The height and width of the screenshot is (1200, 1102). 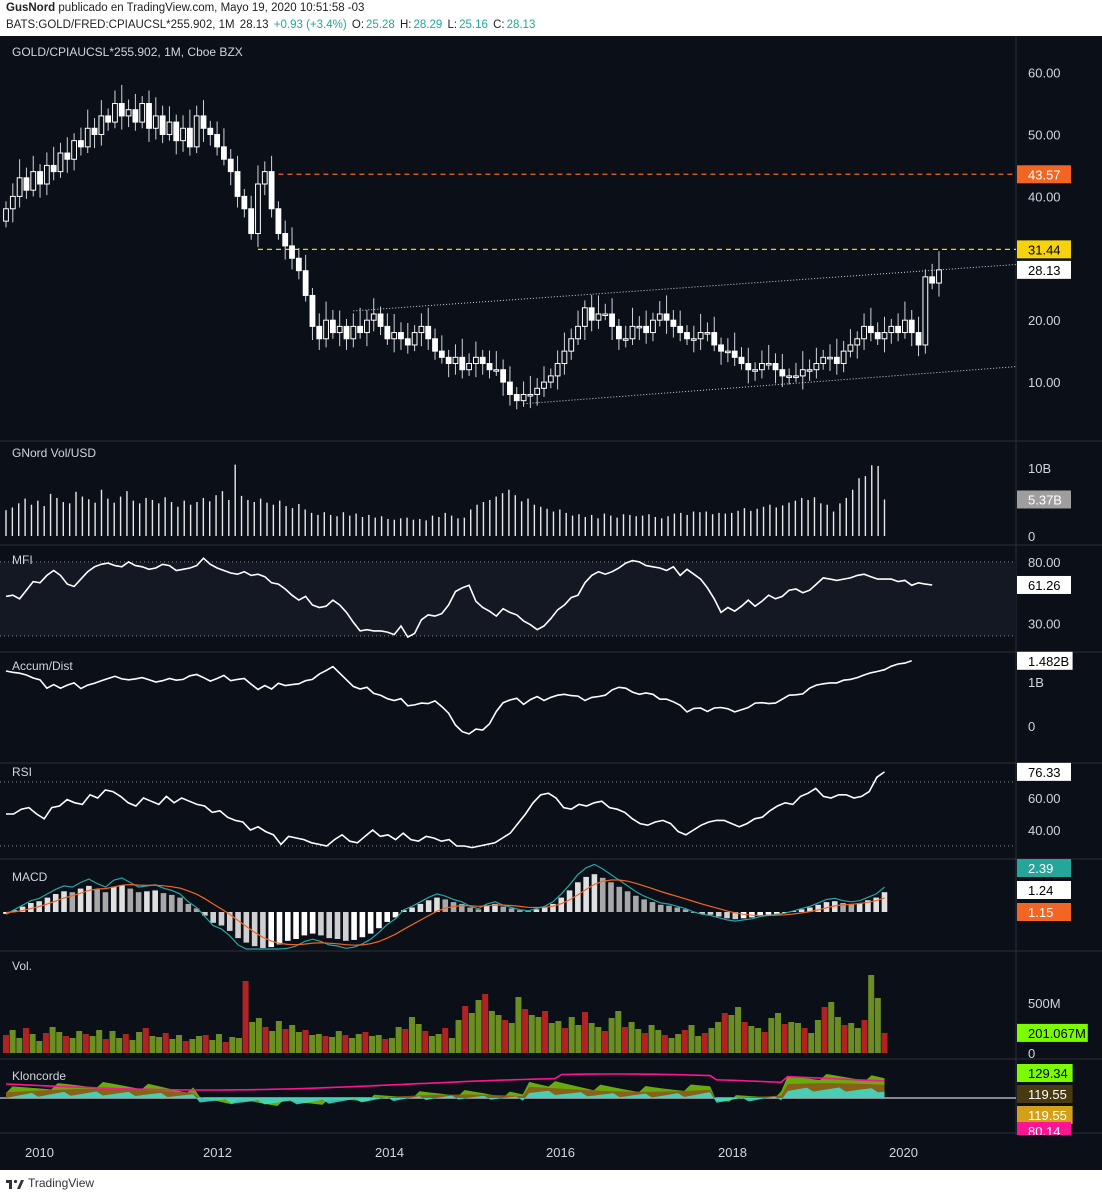 I want to click on time-axis, so click(x=551, y=1152).